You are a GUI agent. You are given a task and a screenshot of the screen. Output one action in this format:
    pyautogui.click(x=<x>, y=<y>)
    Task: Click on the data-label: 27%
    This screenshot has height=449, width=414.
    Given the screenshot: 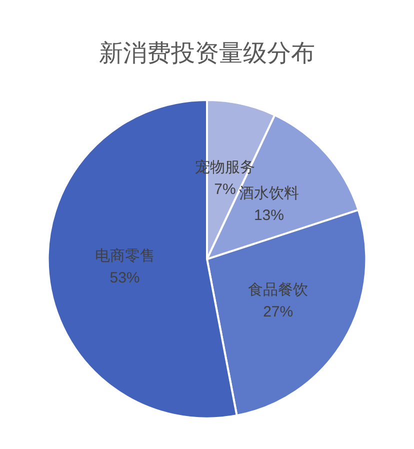 What is the action you would take?
    pyautogui.click(x=278, y=312)
    